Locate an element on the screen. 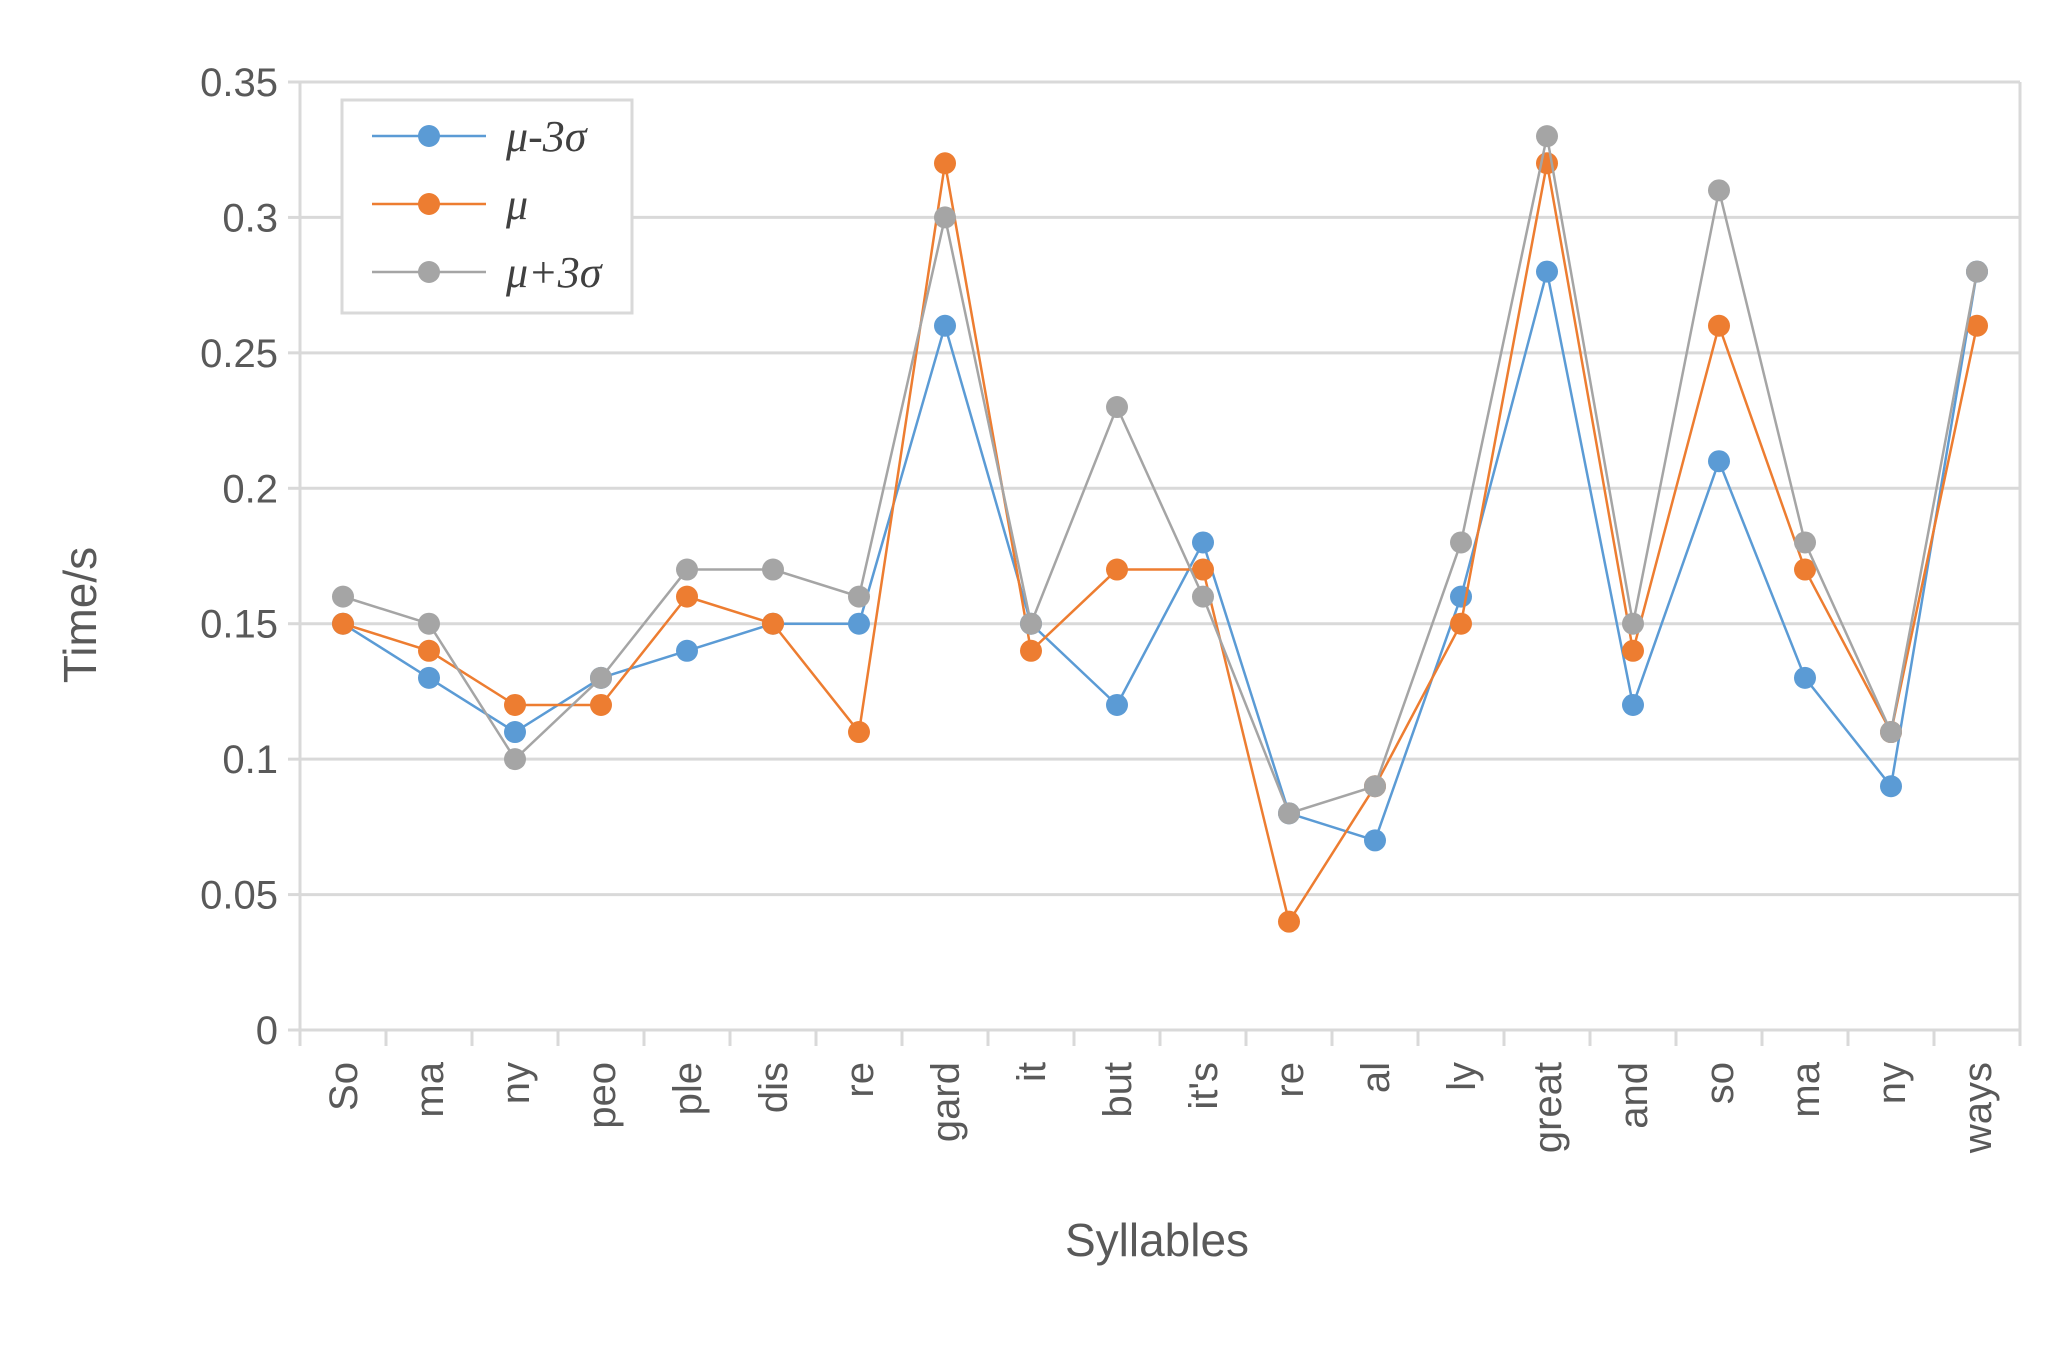 The image size is (2058, 1348). x-tick-label: gard is located at coordinates (946, 1102).